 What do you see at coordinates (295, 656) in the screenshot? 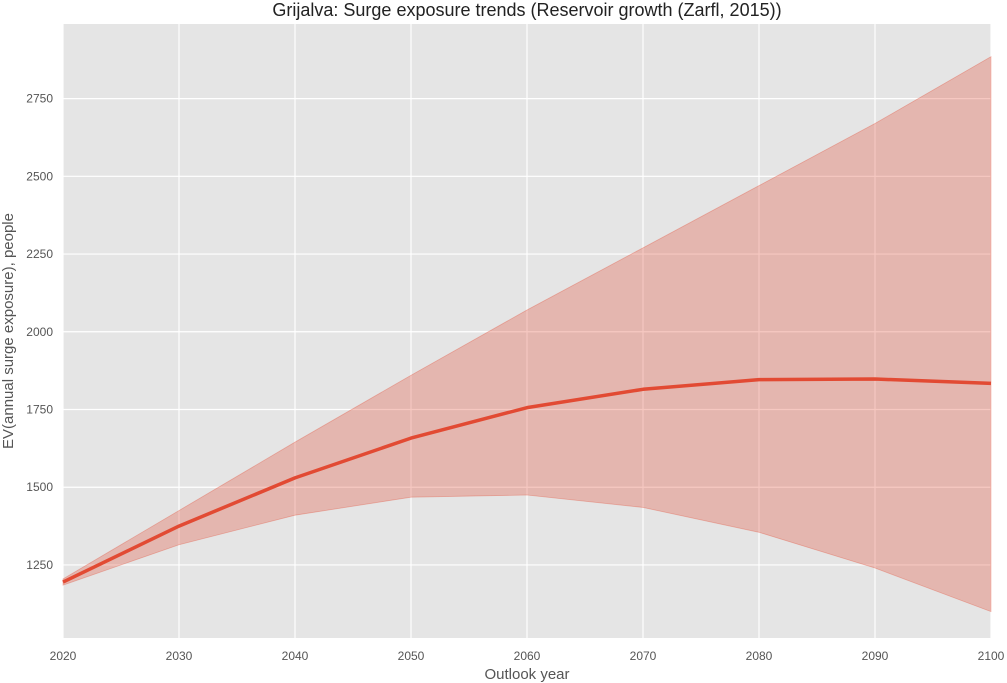
I see `x-tick-label: 2040` at bounding box center [295, 656].